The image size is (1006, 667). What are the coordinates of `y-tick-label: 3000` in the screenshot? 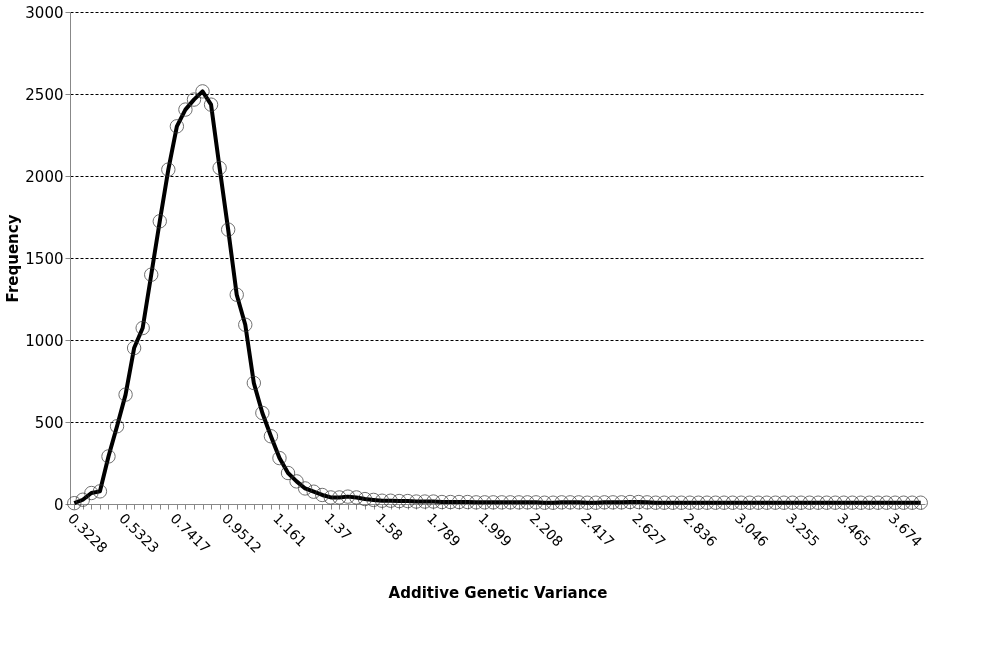 It's located at (44, 12).